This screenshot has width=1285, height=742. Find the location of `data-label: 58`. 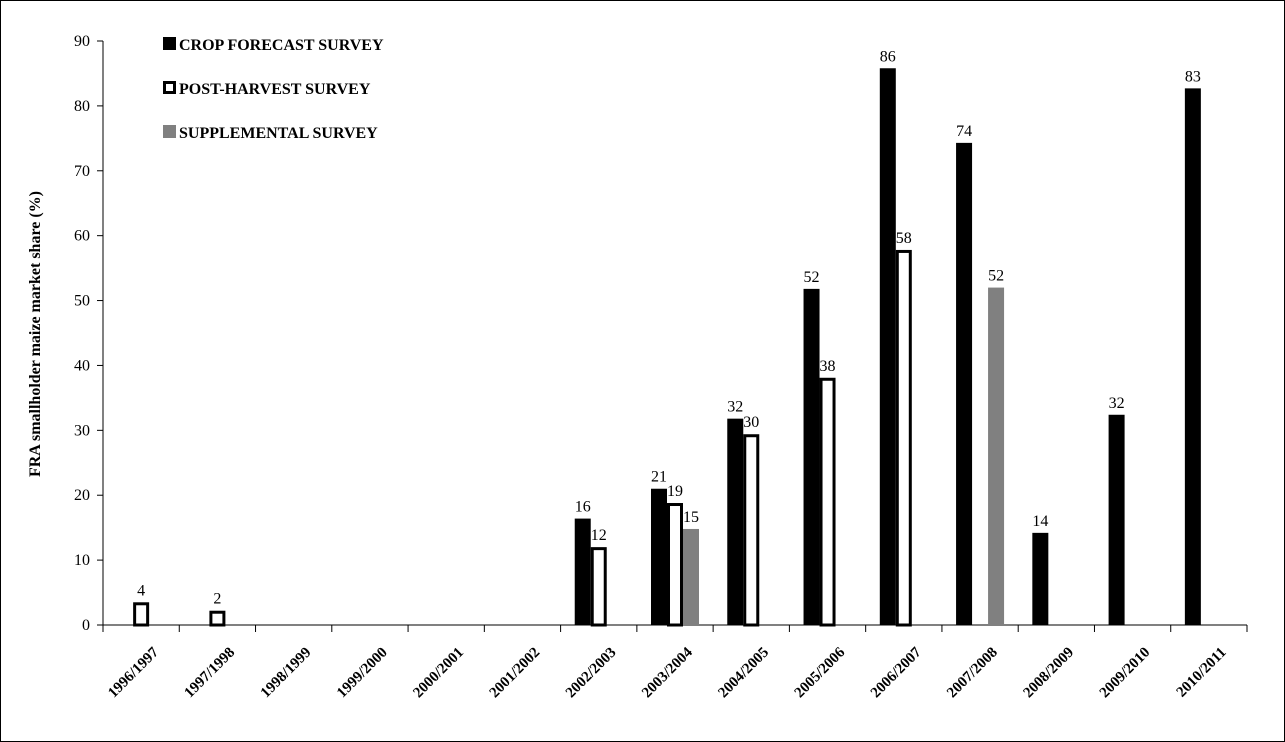

data-label: 58 is located at coordinates (904, 238).